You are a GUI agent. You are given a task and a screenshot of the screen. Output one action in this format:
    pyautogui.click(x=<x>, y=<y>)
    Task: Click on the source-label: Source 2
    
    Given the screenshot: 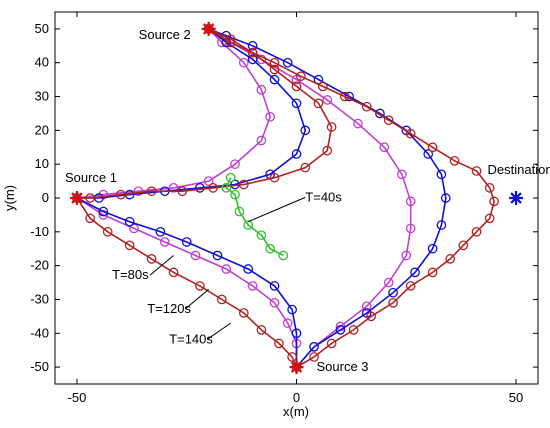 What is the action you would take?
    pyautogui.click(x=165, y=34)
    